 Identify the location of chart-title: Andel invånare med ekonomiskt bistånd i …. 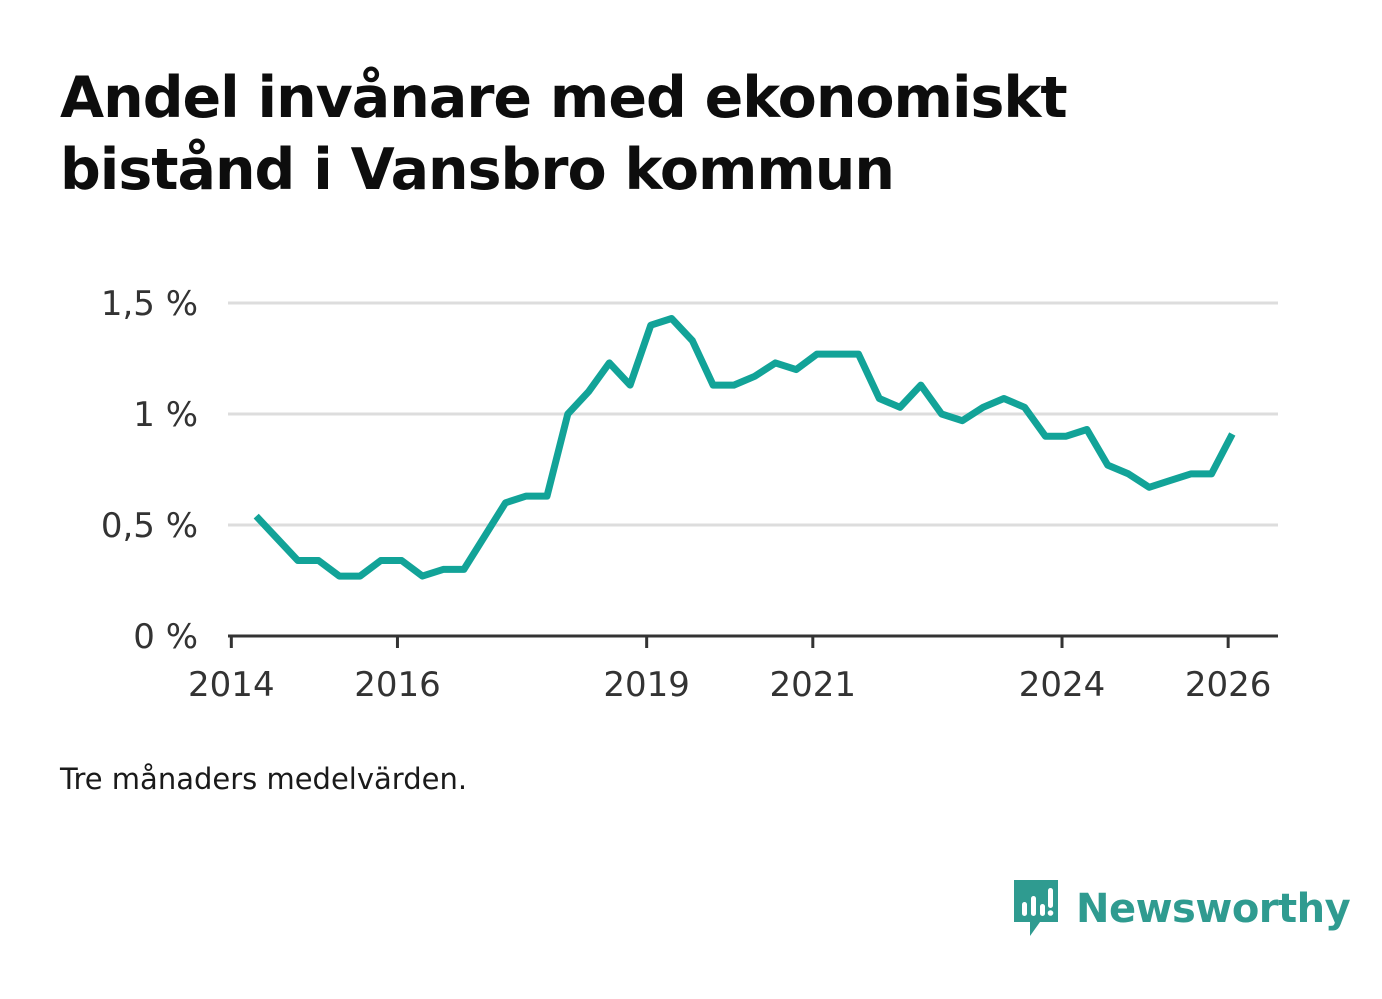
(564, 134).